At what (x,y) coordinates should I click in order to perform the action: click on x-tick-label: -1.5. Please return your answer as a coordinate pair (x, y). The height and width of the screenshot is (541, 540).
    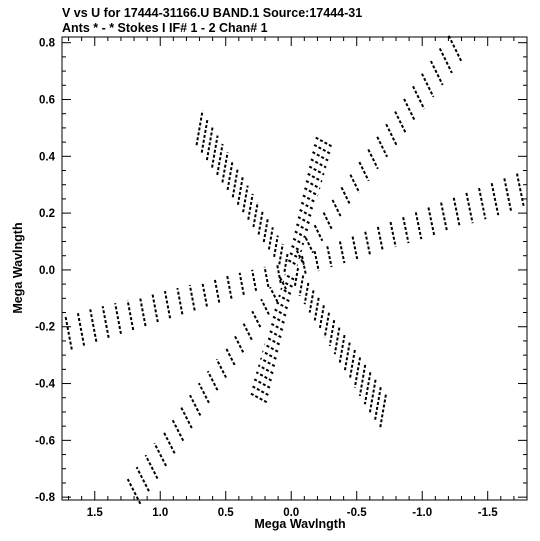
    Looking at the image, I should click on (488, 513).